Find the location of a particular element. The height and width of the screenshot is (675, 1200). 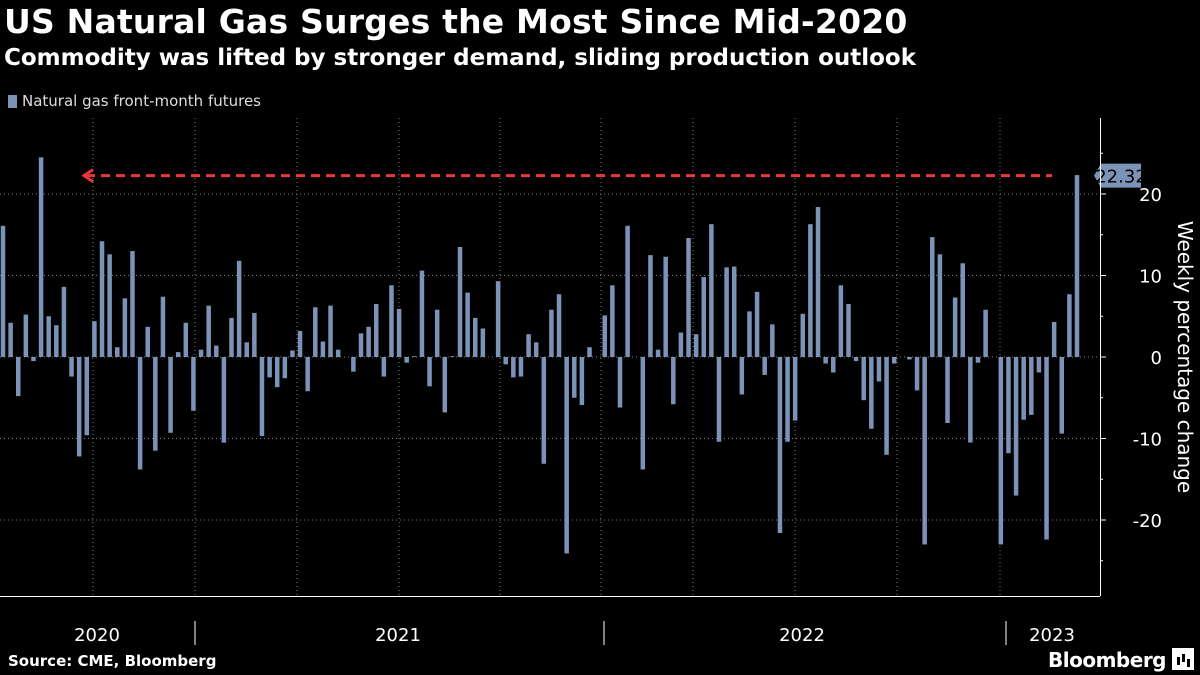

legend-label: Natural gas front-month futures is located at coordinates (141, 101).